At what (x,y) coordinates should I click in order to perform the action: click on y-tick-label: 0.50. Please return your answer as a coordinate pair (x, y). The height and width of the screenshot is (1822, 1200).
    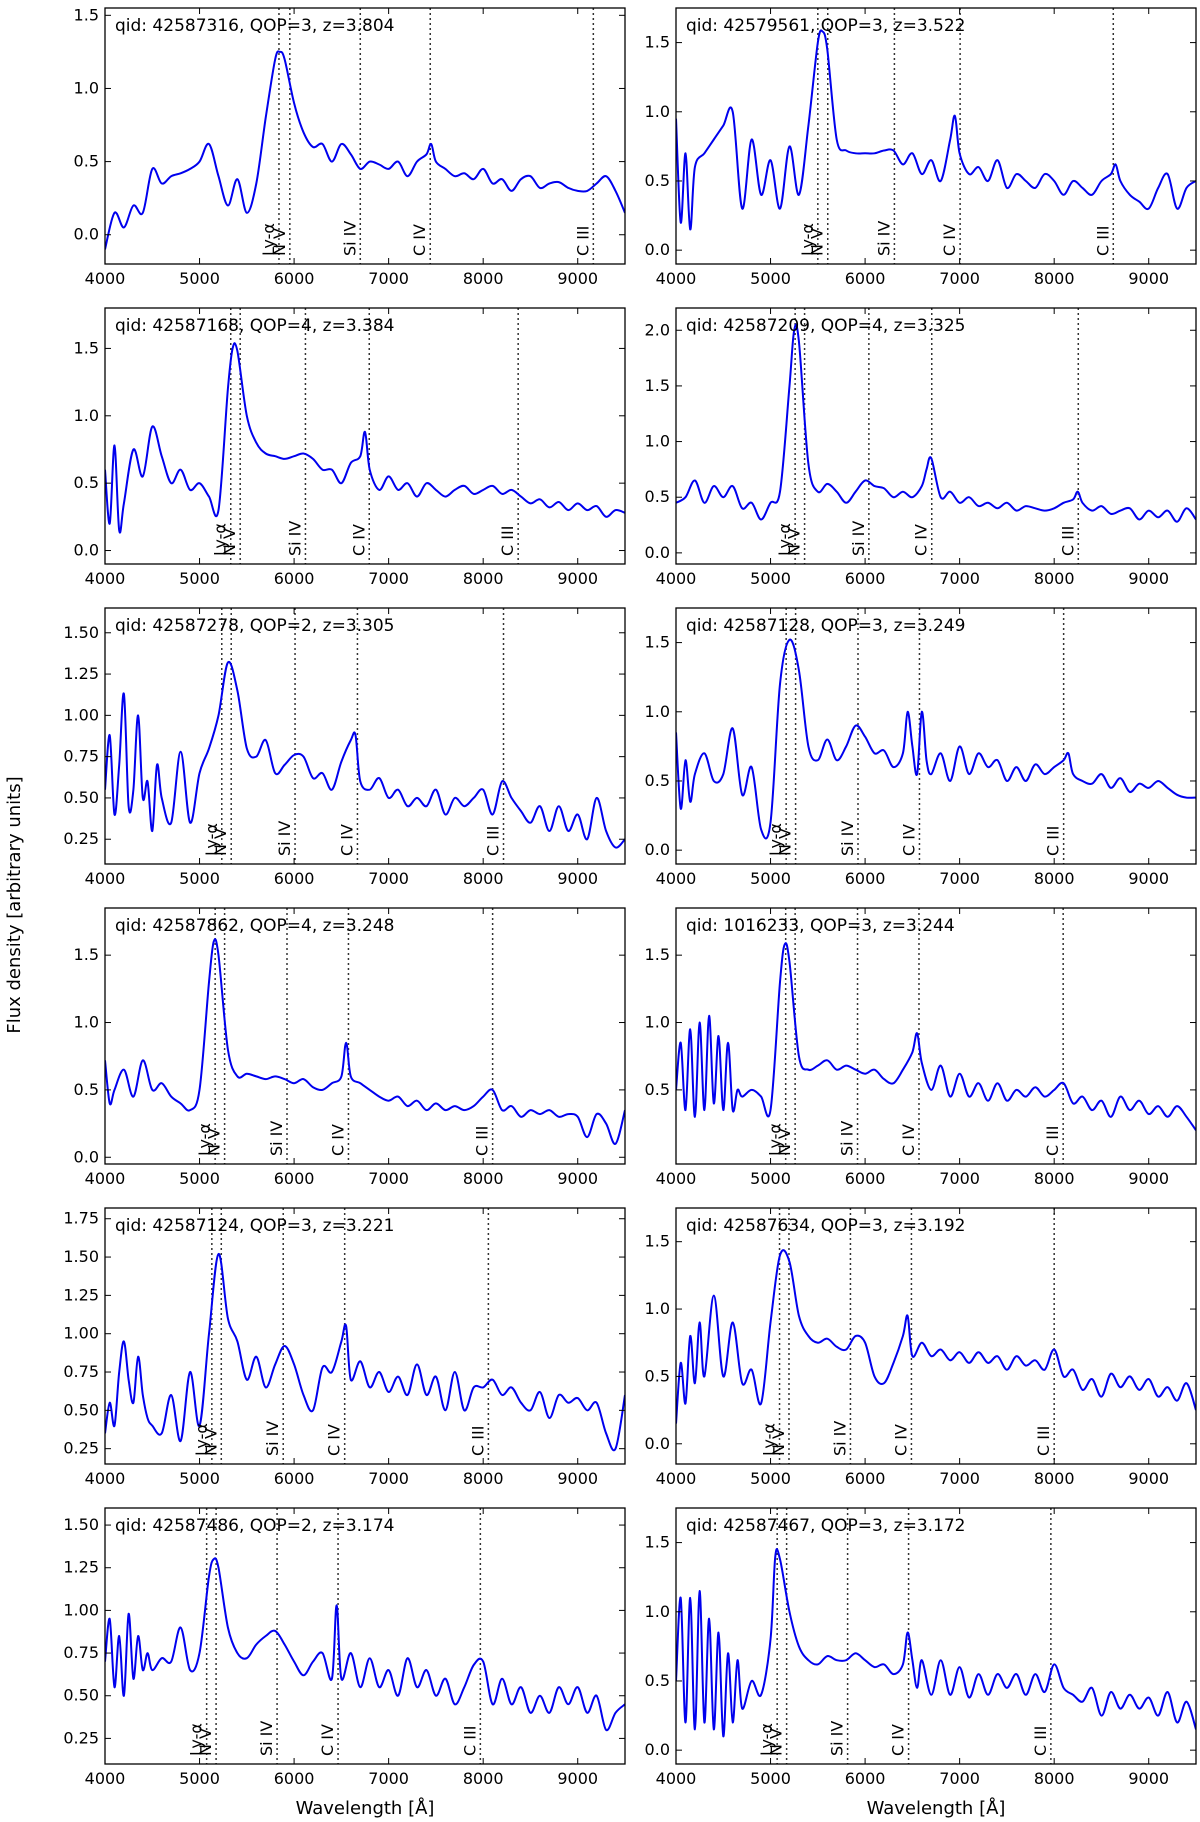
    Looking at the image, I should click on (81, 1695).